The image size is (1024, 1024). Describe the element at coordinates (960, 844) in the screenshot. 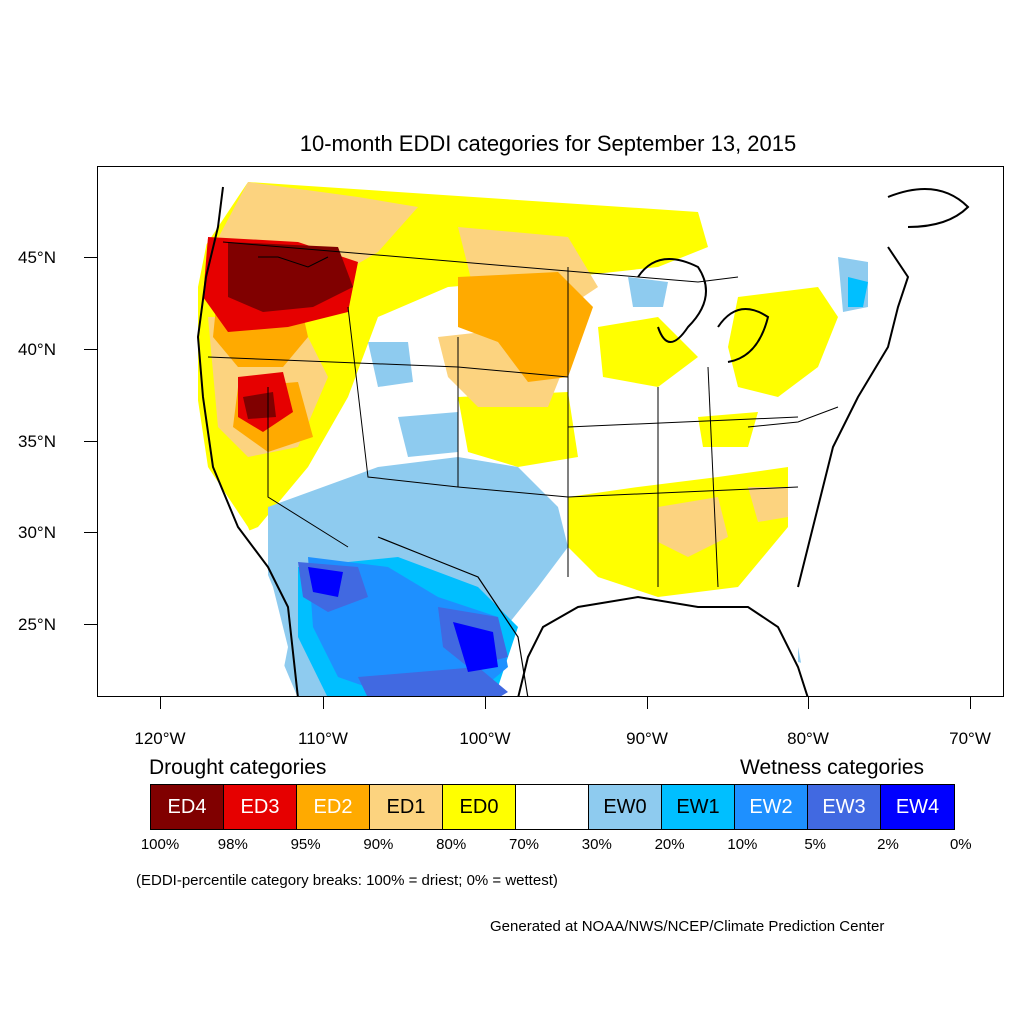

I see `percent-break-label: 0%` at that location.